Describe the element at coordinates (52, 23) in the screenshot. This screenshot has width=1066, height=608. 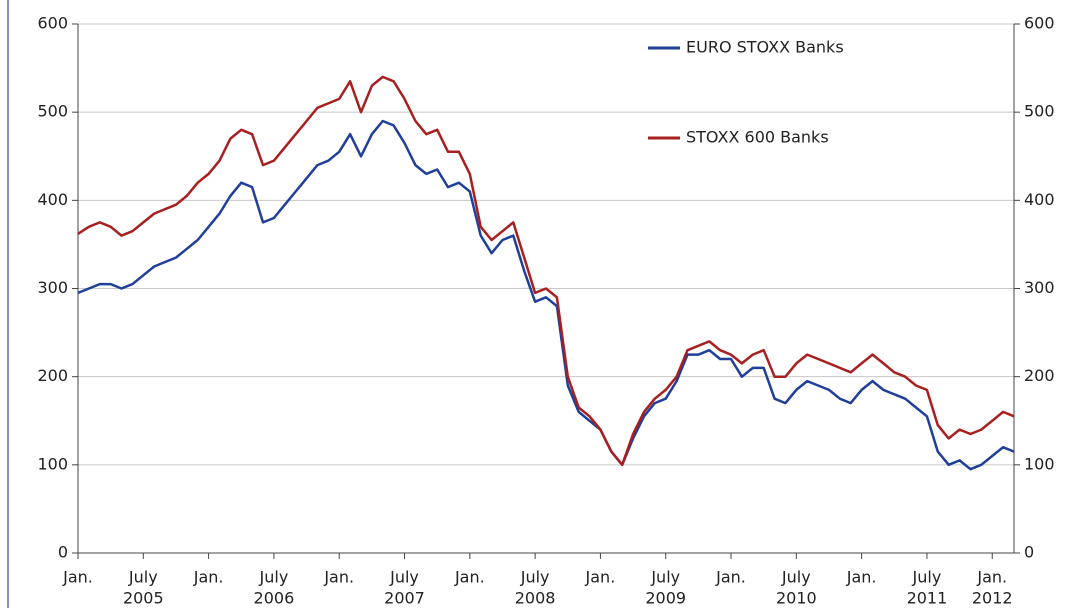
I see `y-tick-label: 600` at that location.